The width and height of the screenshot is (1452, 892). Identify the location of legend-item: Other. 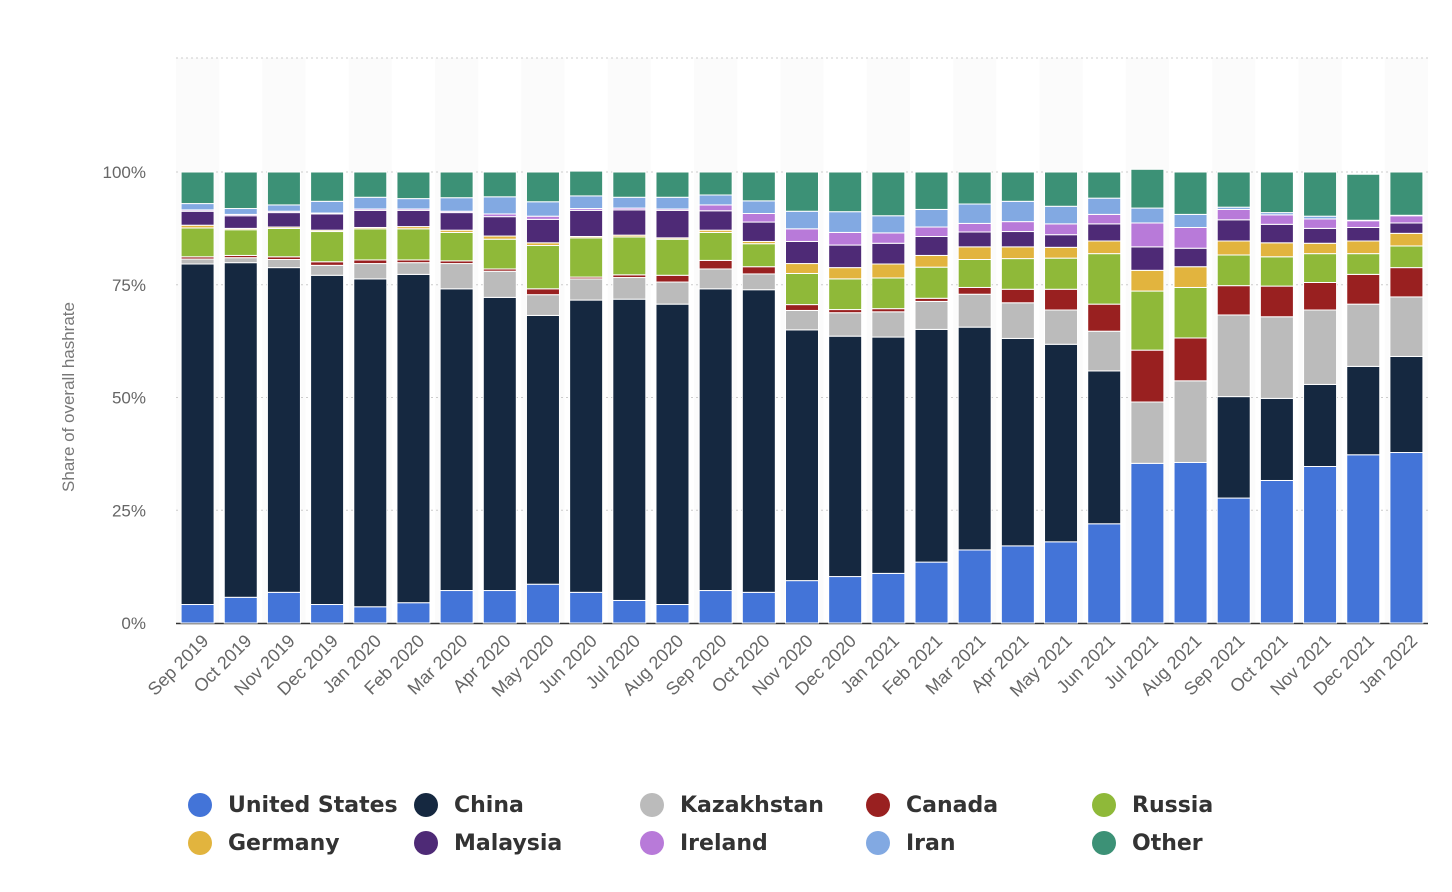
(1147, 843).